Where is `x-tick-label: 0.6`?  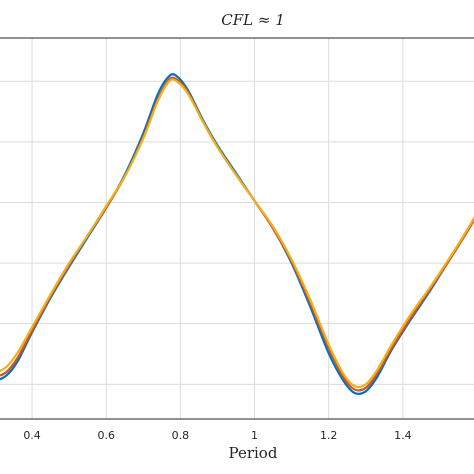
x-tick-label: 0.6 is located at coordinates (106, 435).